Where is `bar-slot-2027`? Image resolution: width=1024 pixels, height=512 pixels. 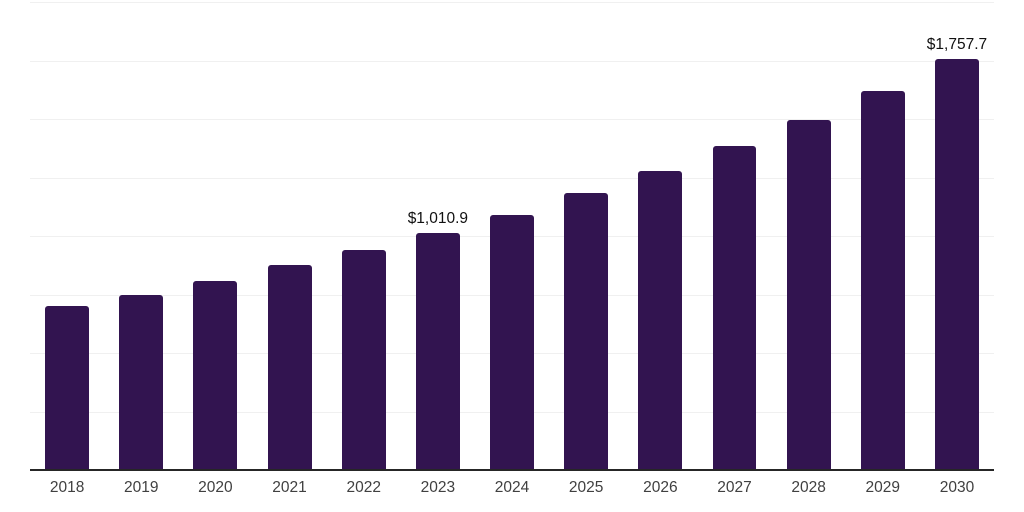 bar-slot-2027 is located at coordinates (734, 236).